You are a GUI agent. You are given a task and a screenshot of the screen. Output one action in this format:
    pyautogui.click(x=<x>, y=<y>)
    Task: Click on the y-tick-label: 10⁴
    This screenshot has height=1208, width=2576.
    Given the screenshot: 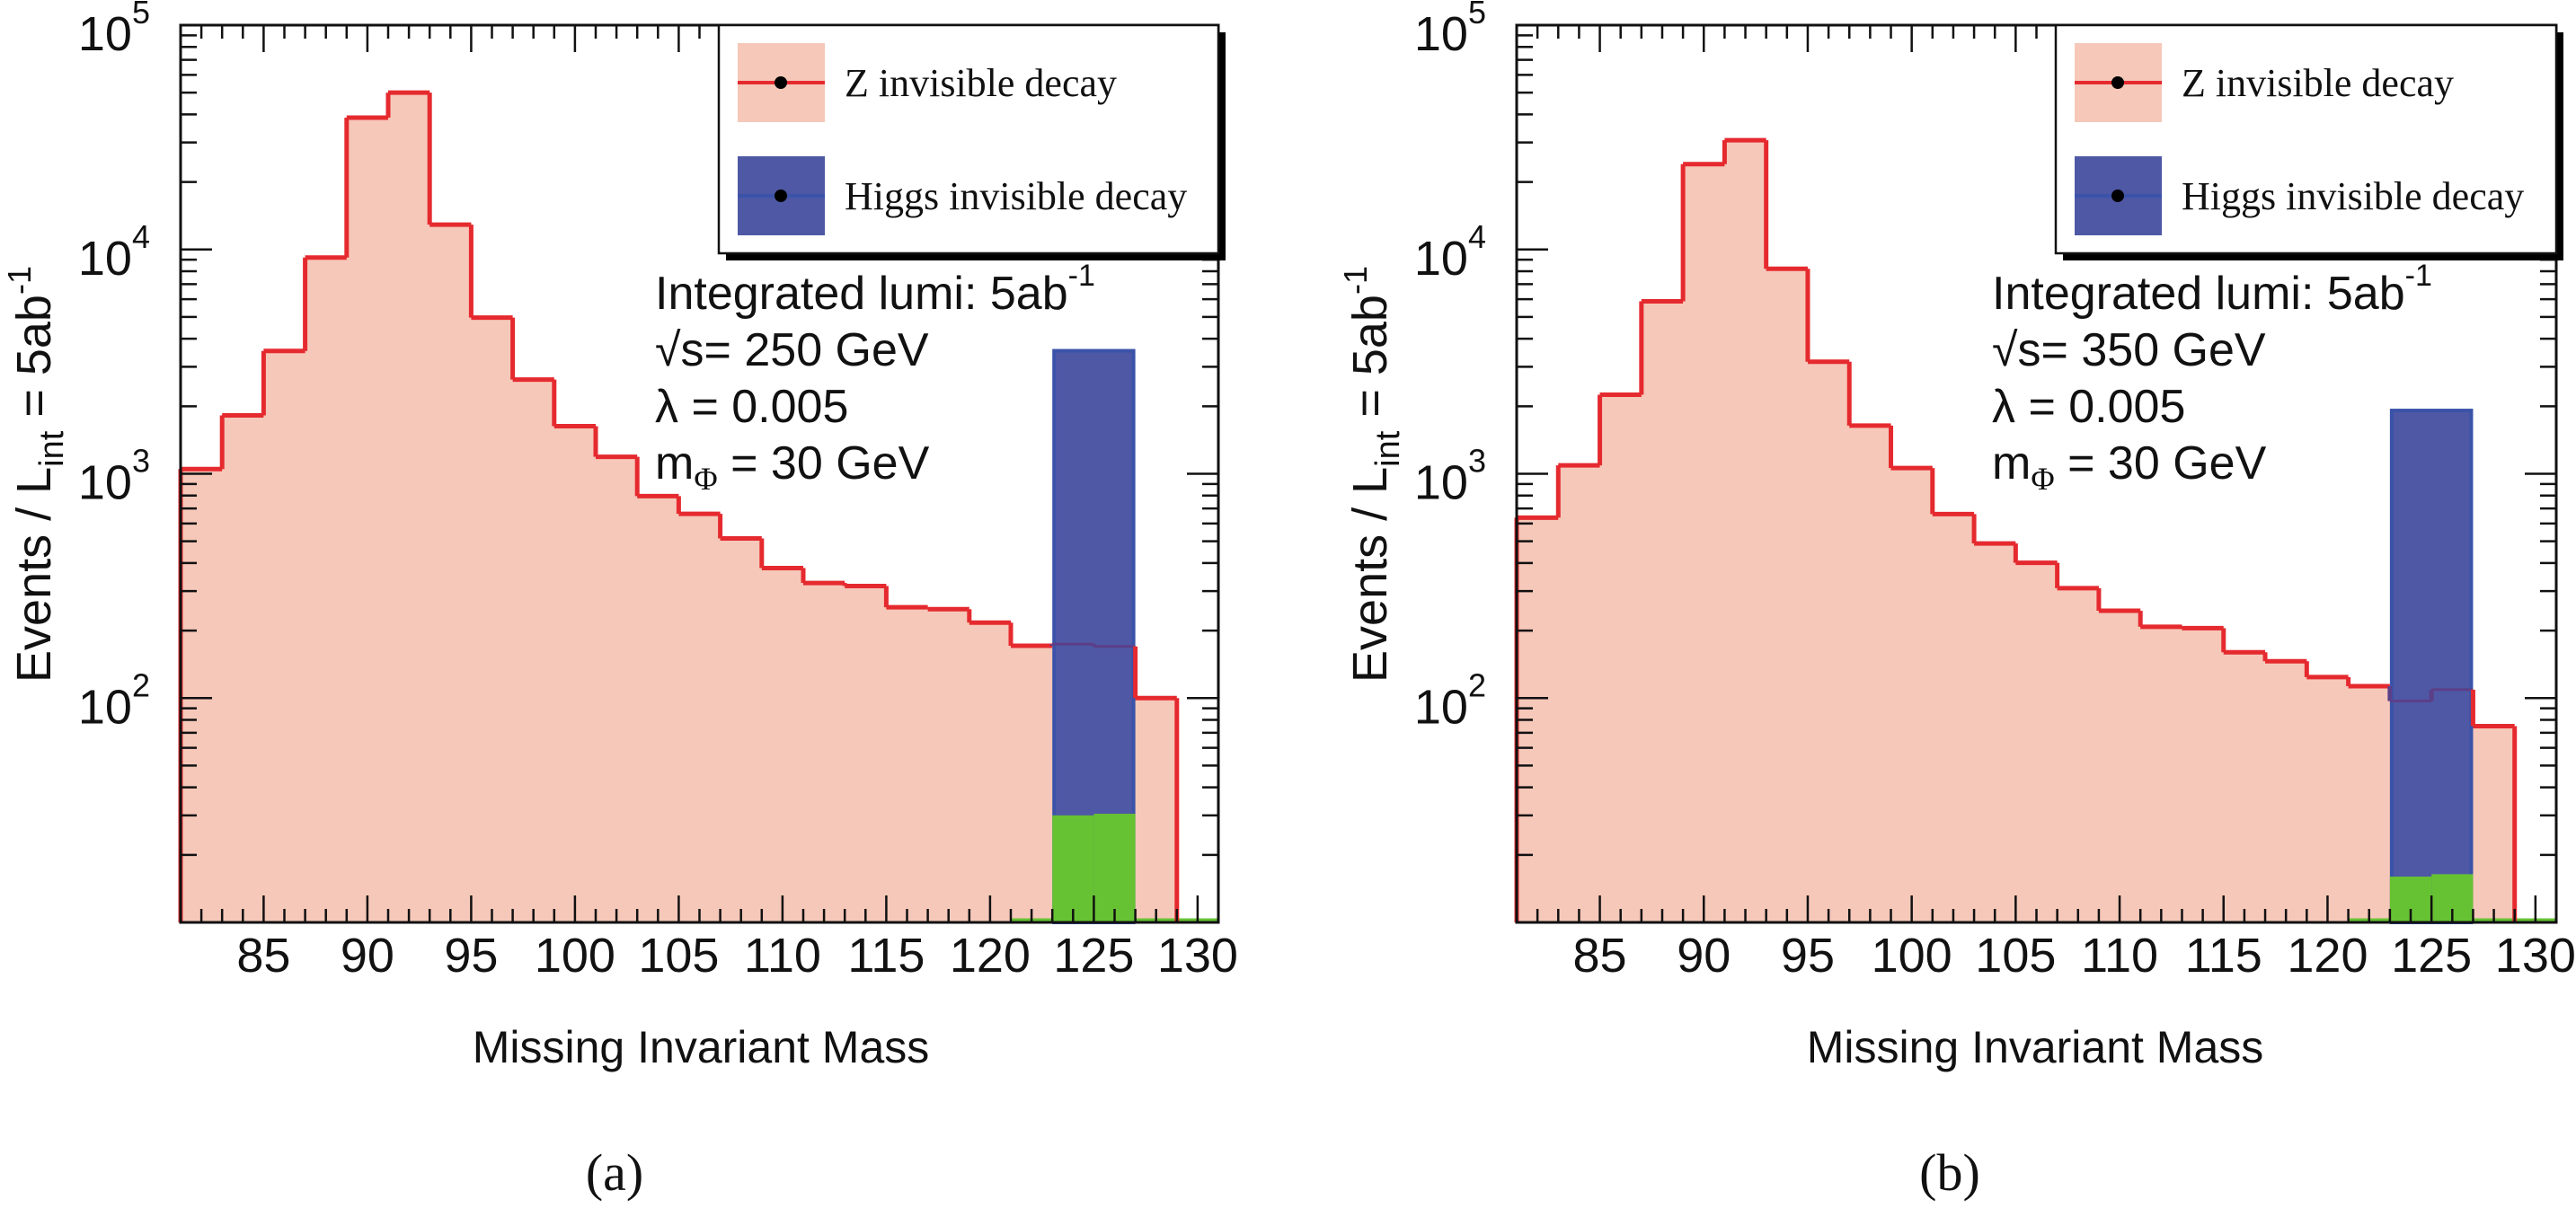 What is the action you would take?
    pyautogui.click(x=1450, y=252)
    